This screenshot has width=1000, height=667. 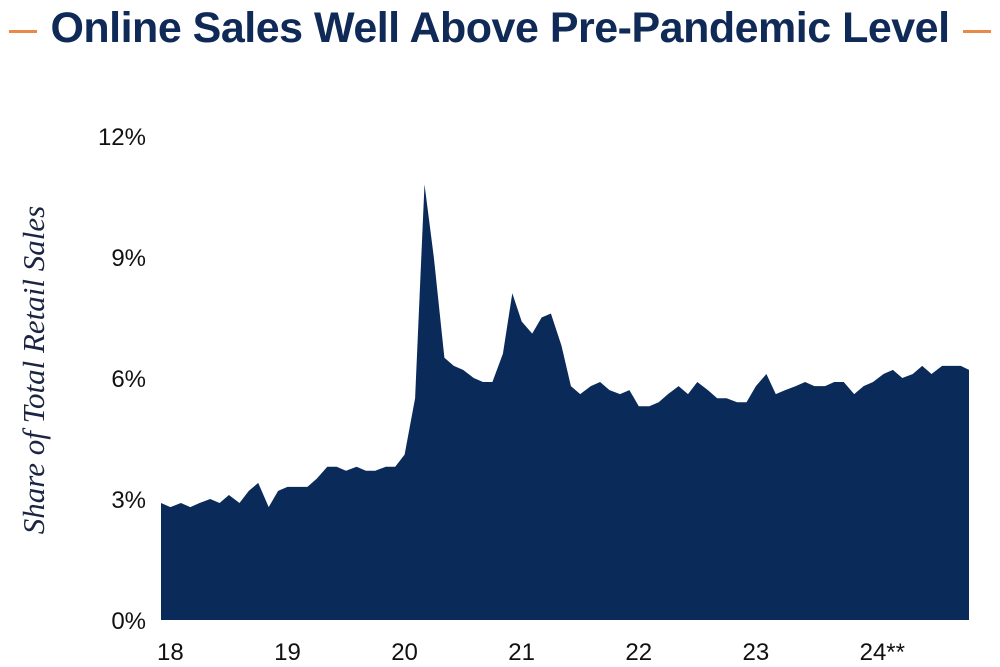 What do you see at coordinates (170, 652) in the screenshot?
I see `x-tick-label-0: 18` at bounding box center [170, 652].